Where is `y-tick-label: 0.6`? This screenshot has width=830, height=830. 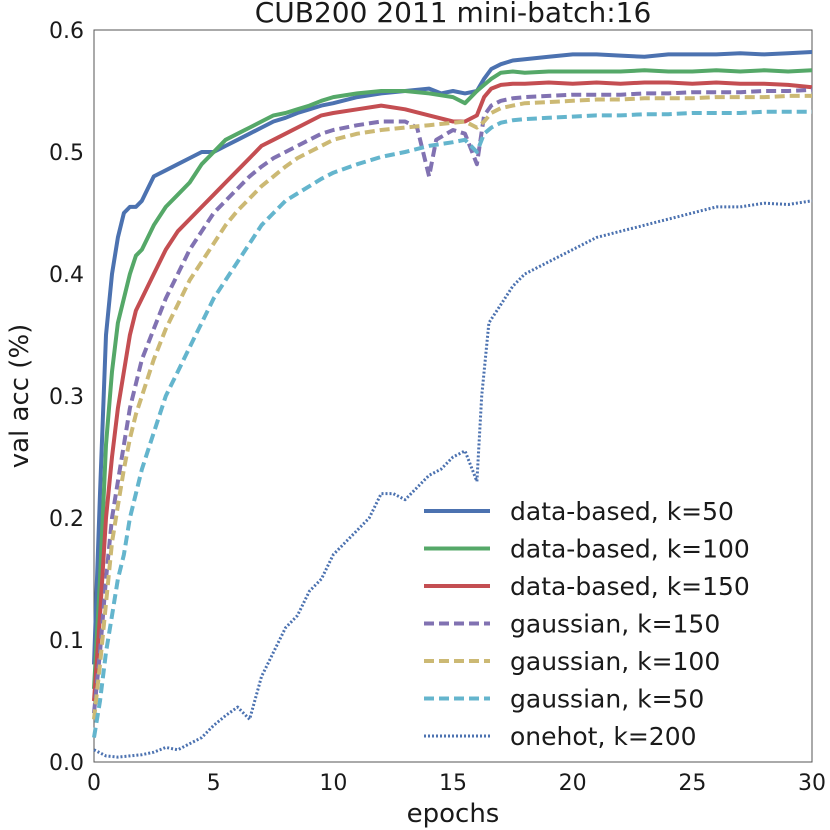
y-tick-label: 0.6 is located at coordinates (66, 31).